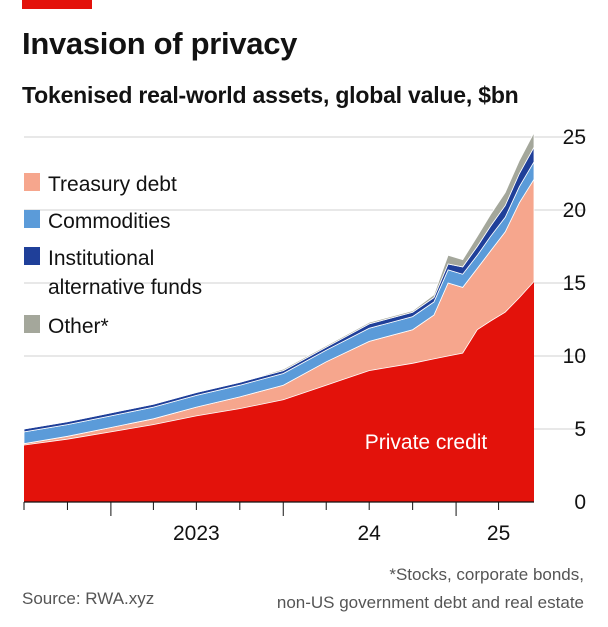 This screenshot has height=627, width=608. I want to click on legend-item-institutional-alternative-funds: Institutional alternative funds, so click(113, 278).